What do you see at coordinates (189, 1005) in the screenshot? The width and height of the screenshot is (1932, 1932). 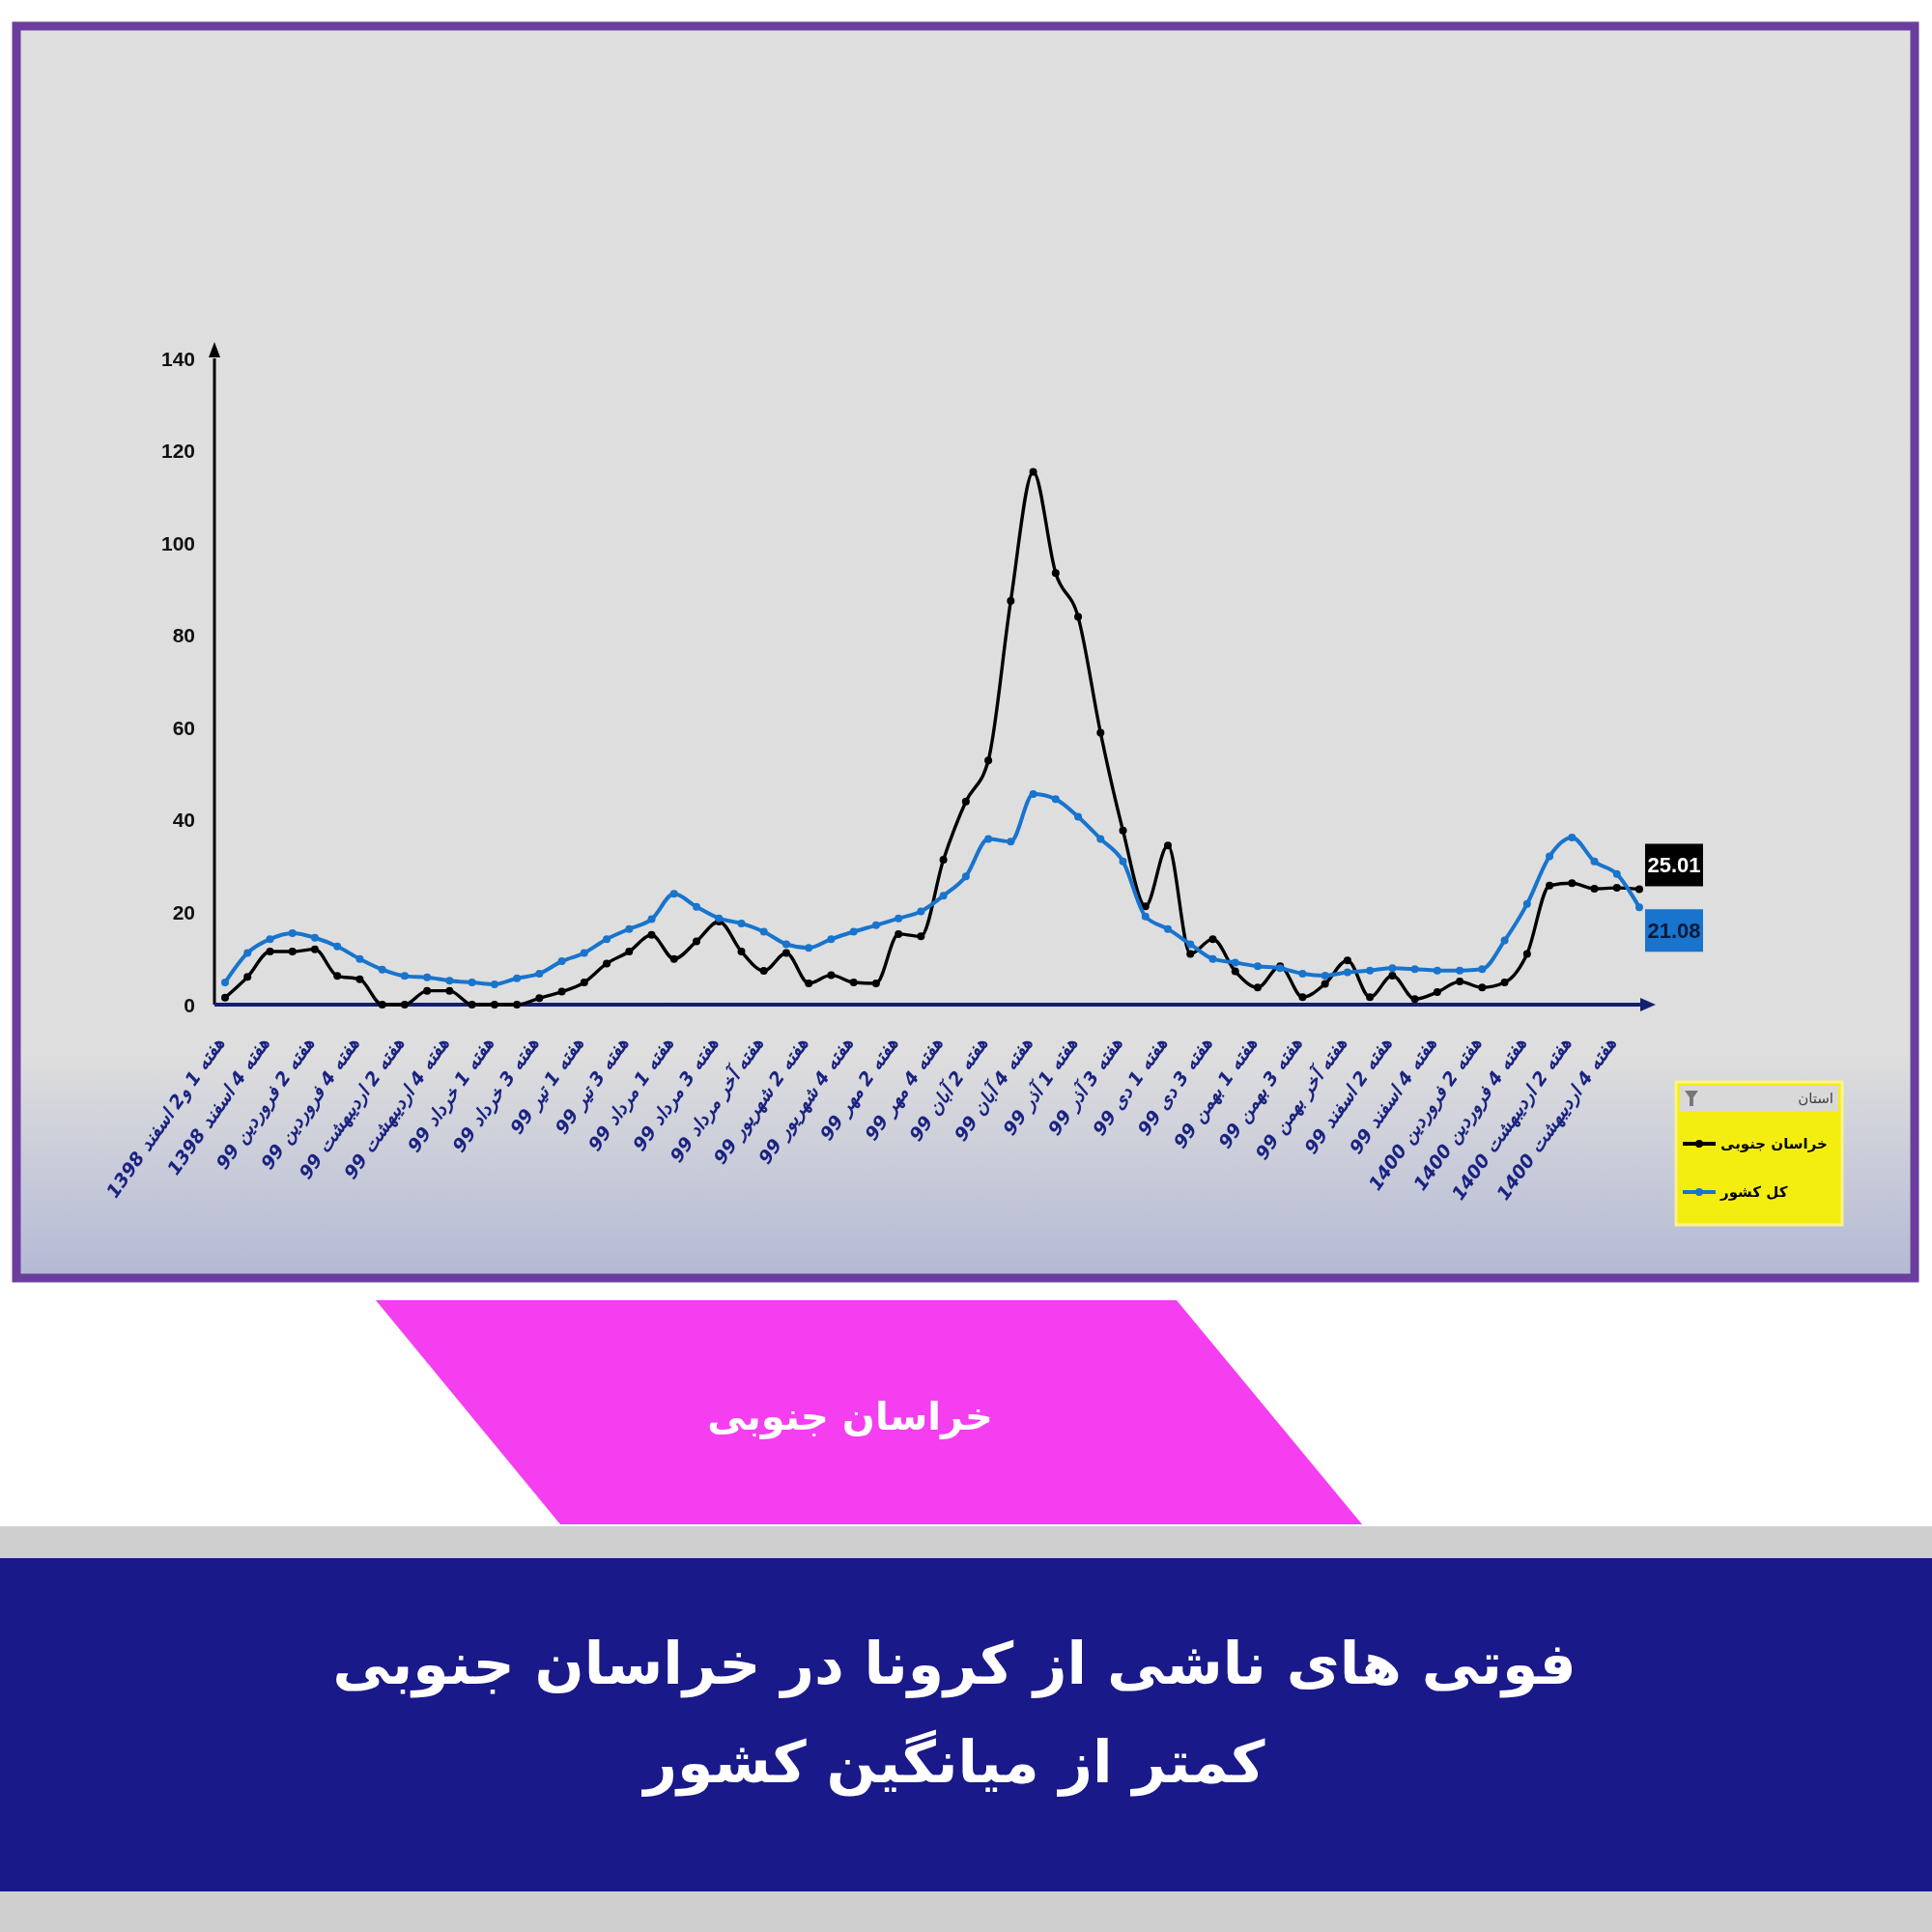 I see `y-tick-label: 0` at bounding box center [189, 1005].